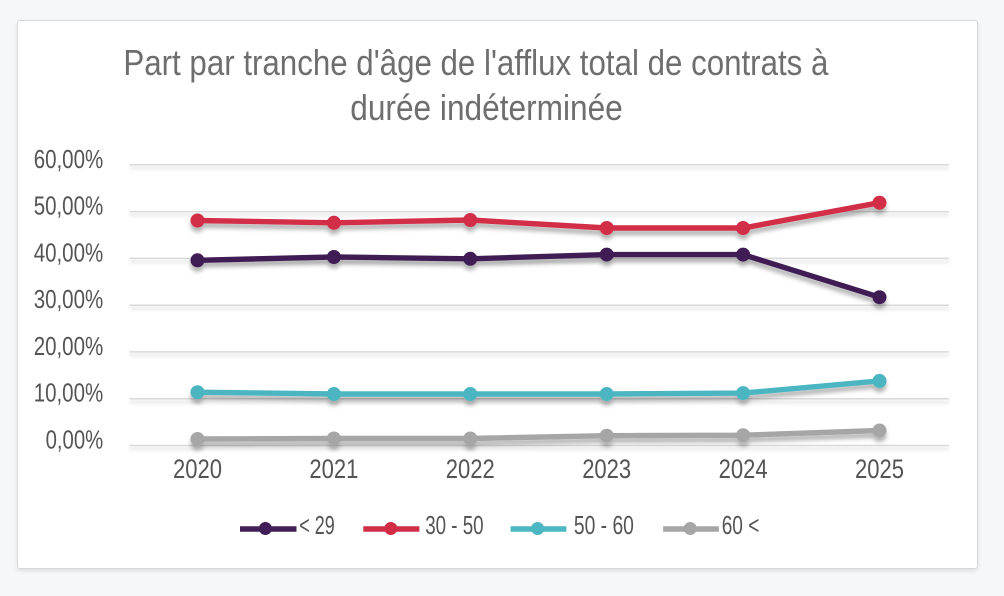  I want to click on svg-text: < 29, so click(317, 526).